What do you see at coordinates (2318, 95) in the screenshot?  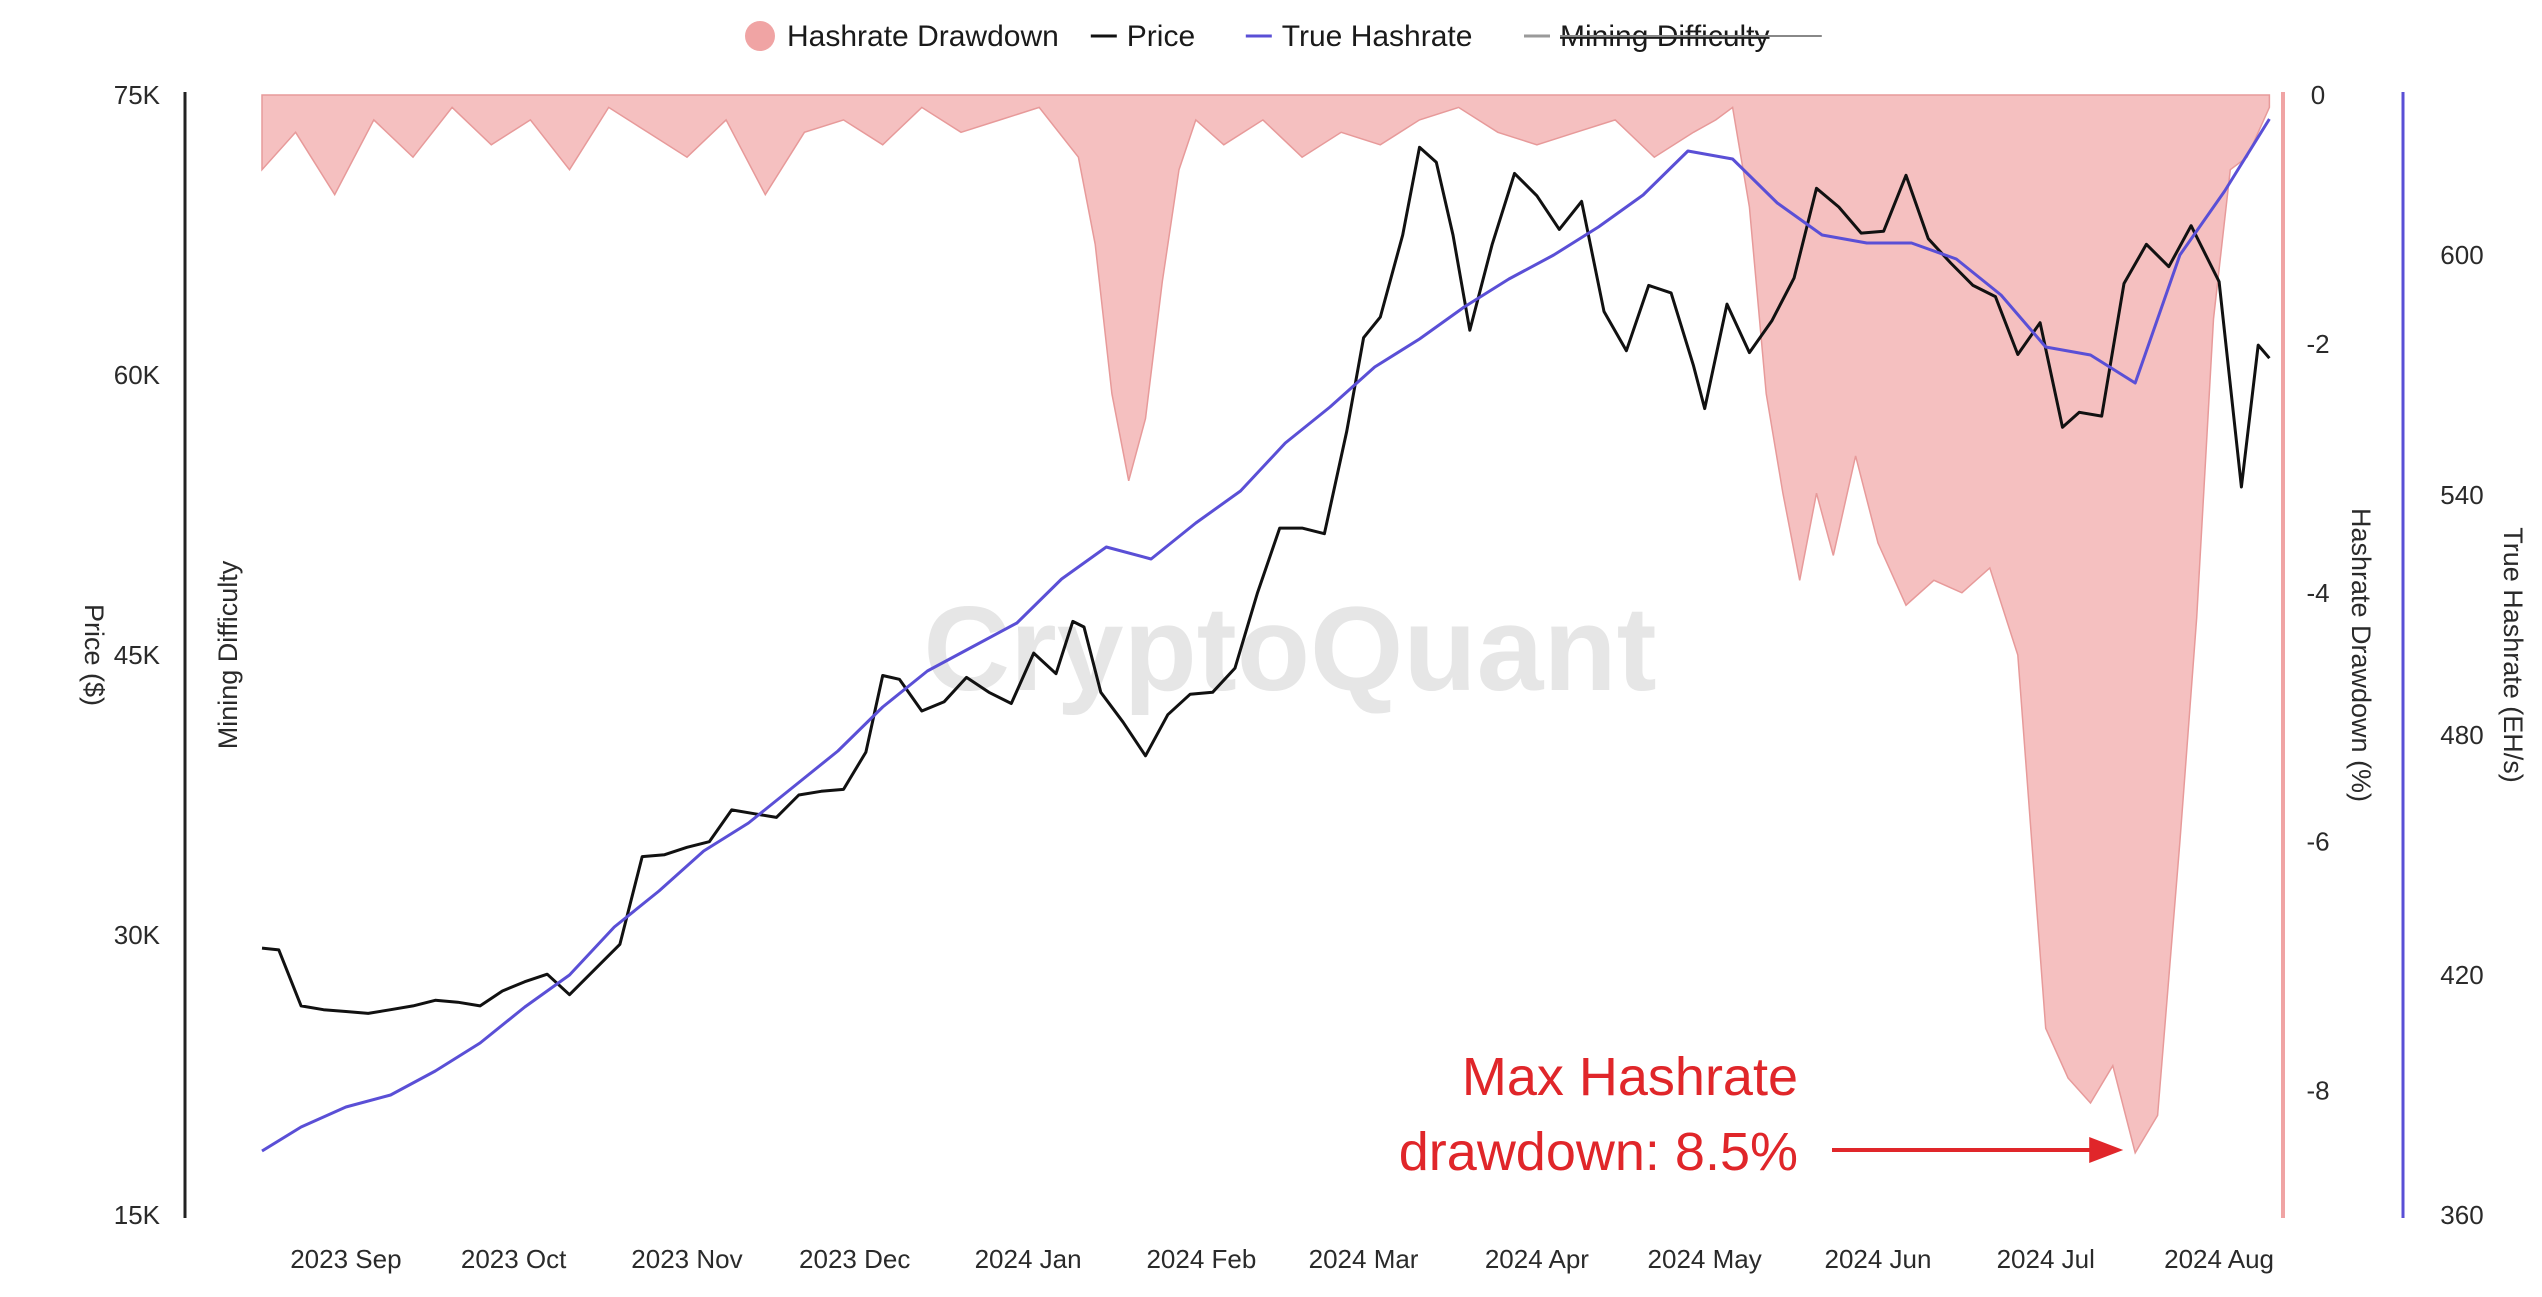 I see `drawdown-tick-label: 0` at bounding box center [2318, 95].